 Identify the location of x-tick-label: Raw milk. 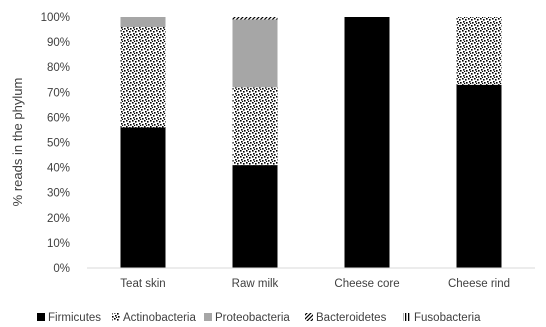
(255, 284).